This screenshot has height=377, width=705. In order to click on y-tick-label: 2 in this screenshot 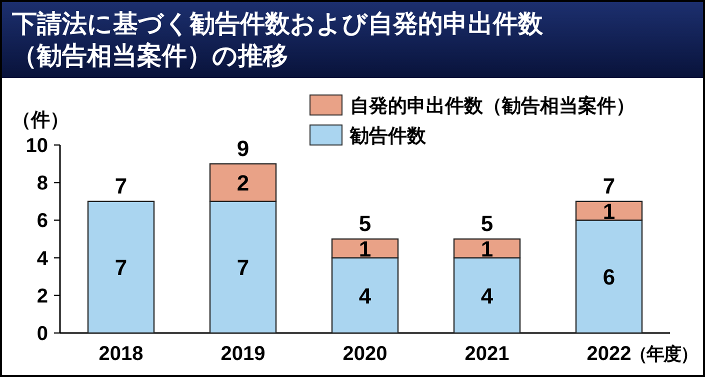, I will do `click(42, 296)`.